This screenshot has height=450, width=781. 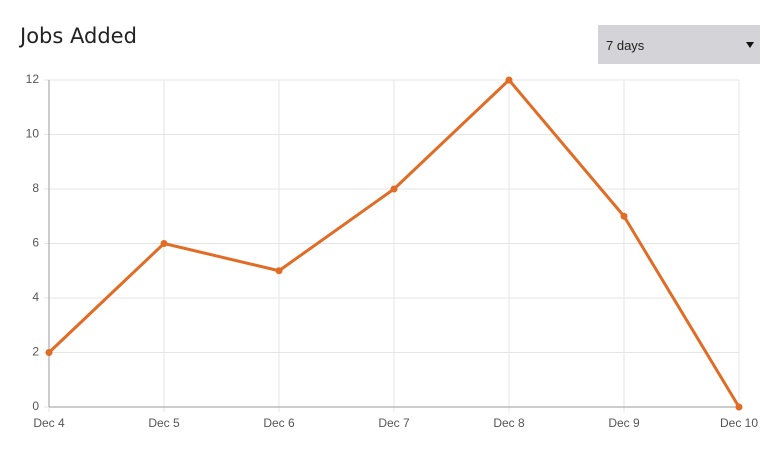 What do you see at coordinates (35, 297) in the screenshot?
I see `y-tick-label: 4` at bounding box center [35, 297].